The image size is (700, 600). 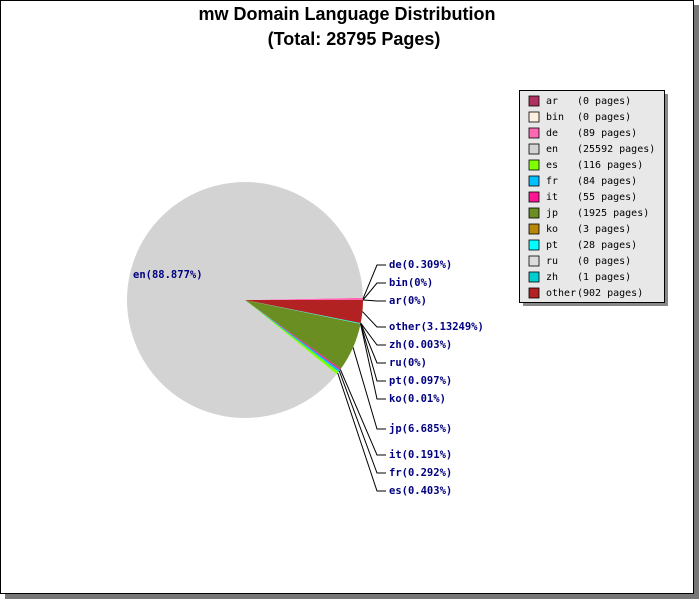 I want to click on legend-pages: (1 pages), so click(x=604, y=277).